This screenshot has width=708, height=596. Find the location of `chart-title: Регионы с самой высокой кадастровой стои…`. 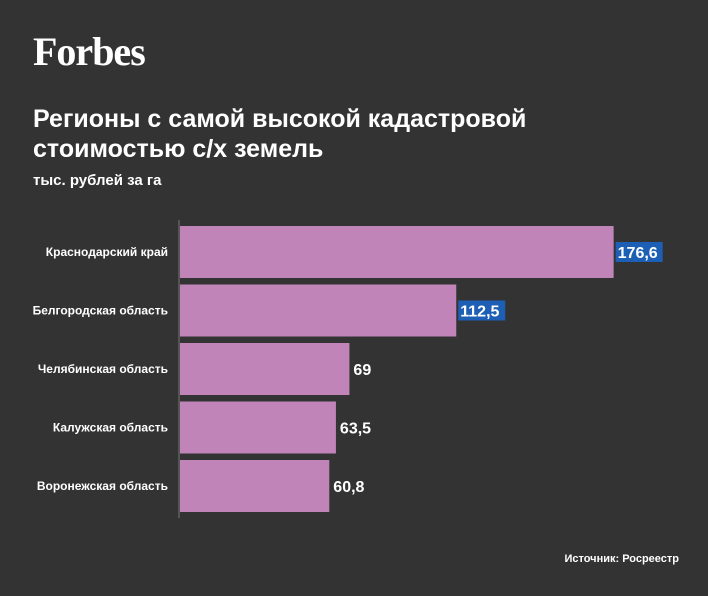

chart-title: Регионы с самой высокой кадастровой стои… is located at coordinates (280, 134).